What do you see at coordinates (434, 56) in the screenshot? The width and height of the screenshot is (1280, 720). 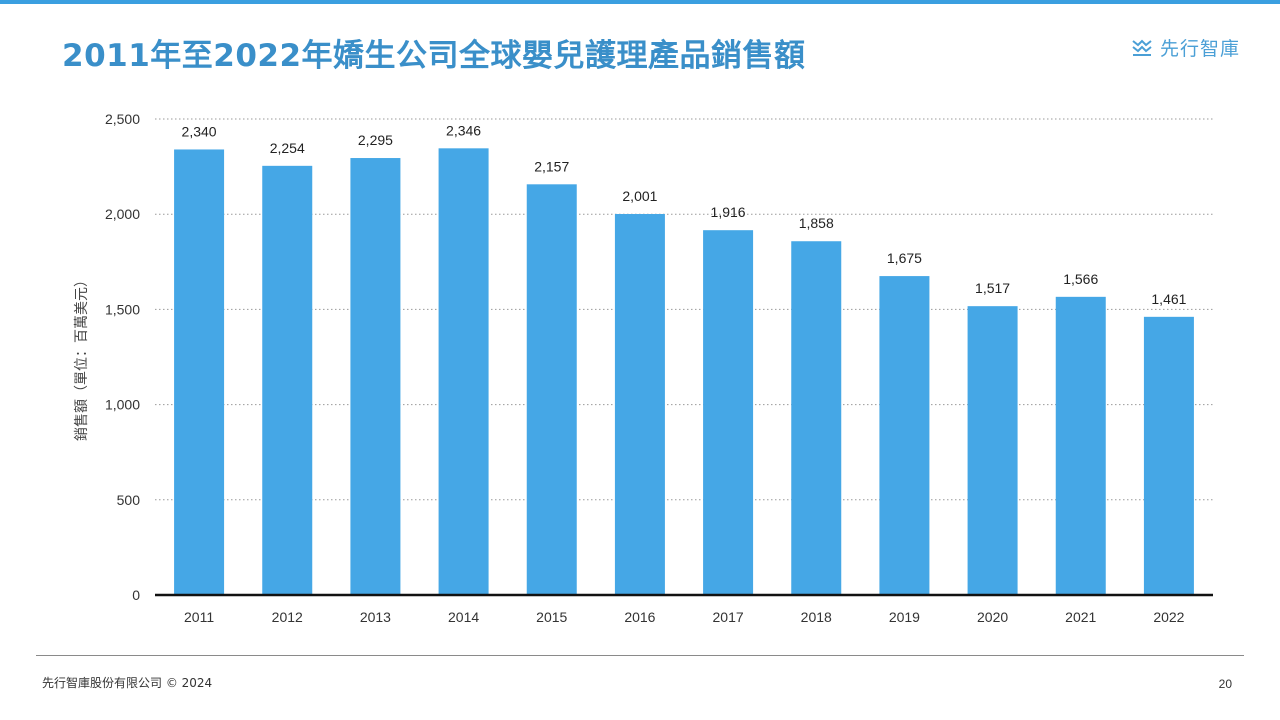 I see `page-title: 2011年至2022年嬌生公司全球嬰兒護理產品銷售額` at bounding box center [434, 56].